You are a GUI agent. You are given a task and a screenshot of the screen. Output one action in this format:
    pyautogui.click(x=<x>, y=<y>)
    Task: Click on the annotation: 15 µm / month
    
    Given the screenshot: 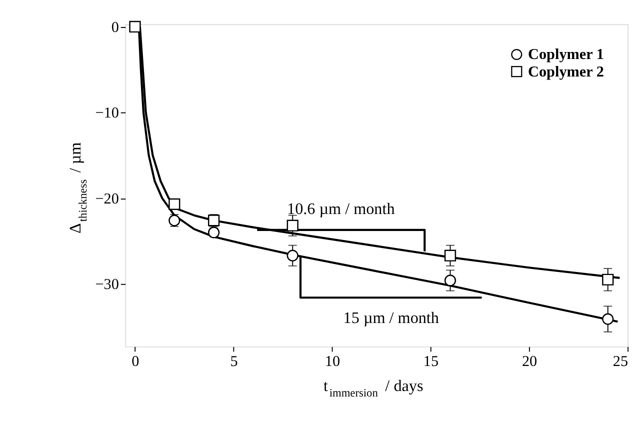 What is the action you would take?
    pyautogui.click(x=391, y=319)
    